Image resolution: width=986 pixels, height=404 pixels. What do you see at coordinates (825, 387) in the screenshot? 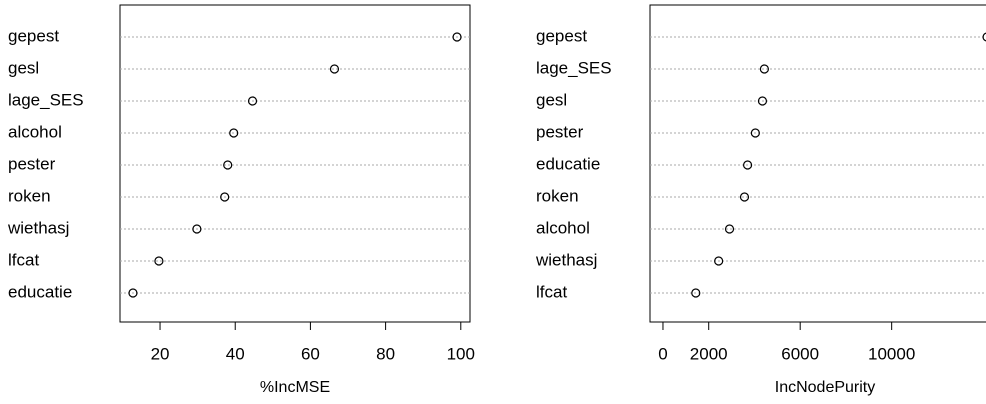
I see `x-axis-label: IncNodePurity` at bounding box center [825, 387].